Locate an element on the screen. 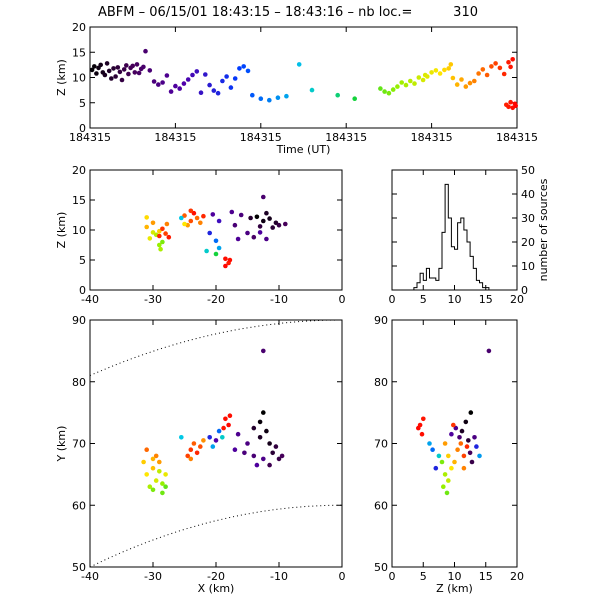 This screenshot has width=600, height=600. x-tick-label: -30 is located at coordinates (153, 576).